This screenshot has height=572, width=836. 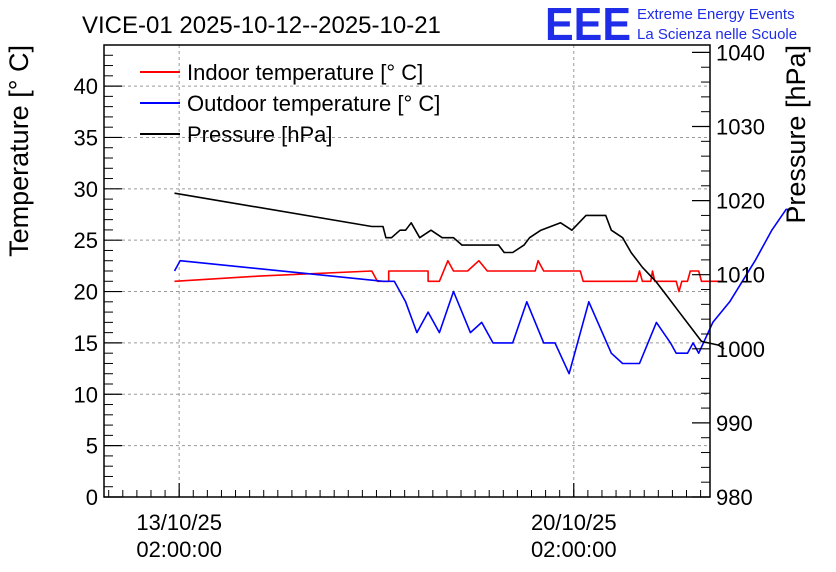 What do you see at coordinates (313, 103) in the screenshot?
I see `legend-label: Outdoor temperature [° C]` at bounding box center [313, 103].